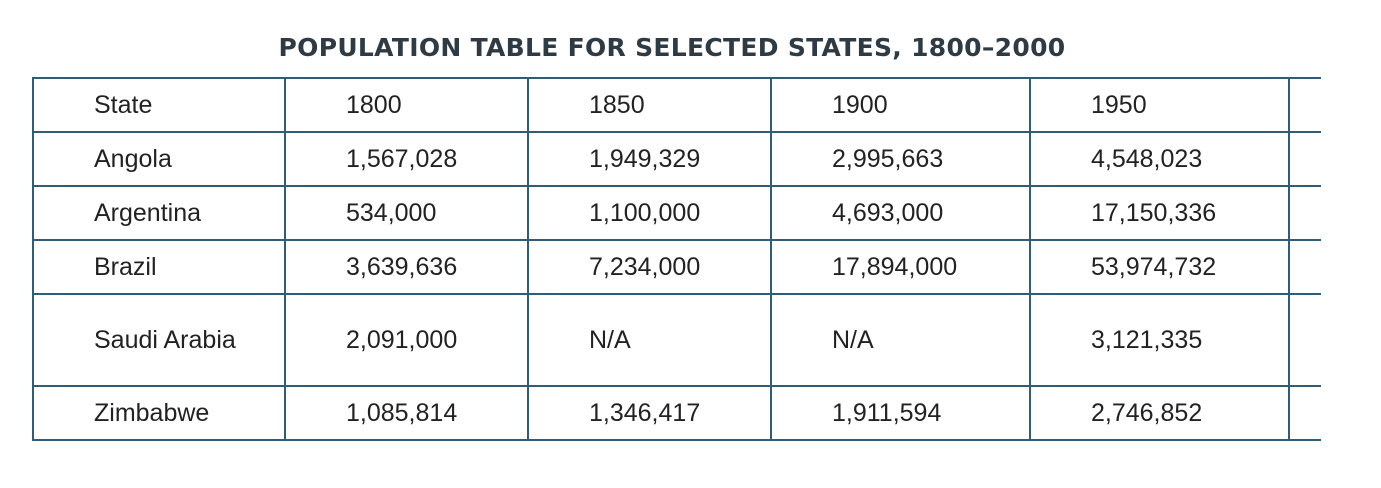 The image size is (1381, 488). What do you see at coordinates (1159, 213) in the screenshot?
I see `table-cell: 17,150,336` at bounding box center [1159, 213].